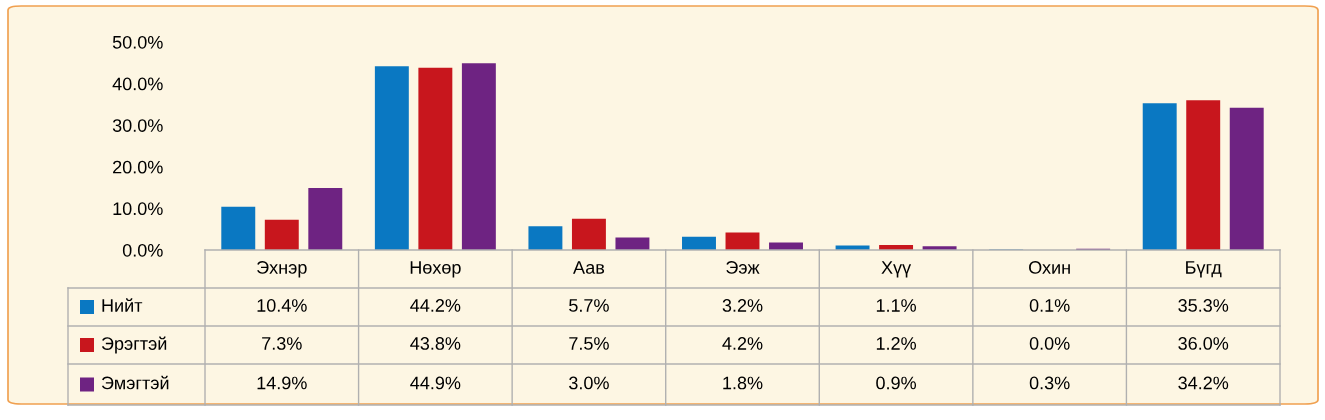  Describe the element at coordinates (138, 167) in the screenshot. I see `y-tick-label: 20.0%` at that location.